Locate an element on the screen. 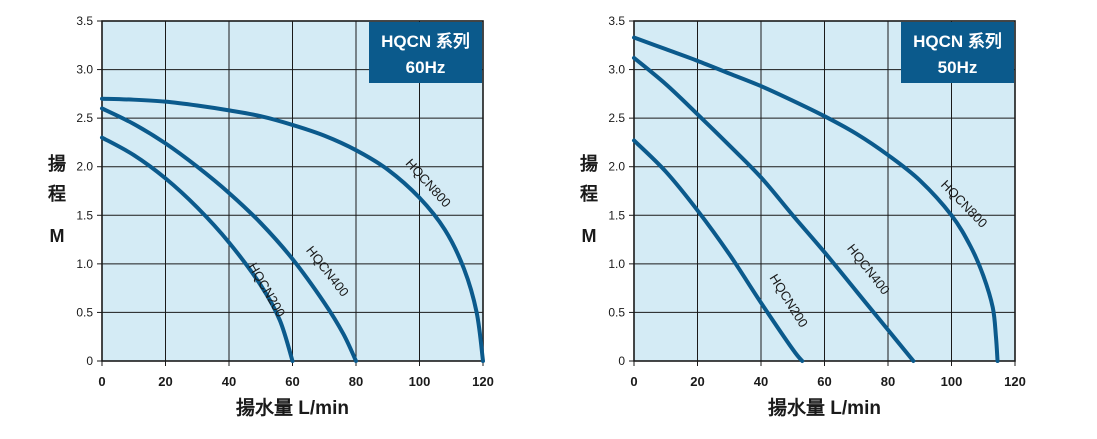  chart-subtitle: 60Hz is located at coordinates (426, 67).